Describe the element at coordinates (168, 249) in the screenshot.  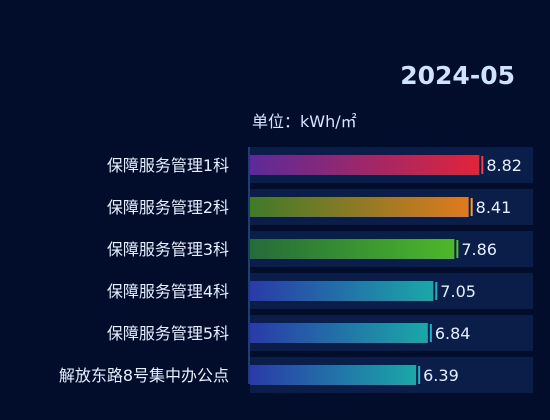
I see `category-label: 保障服务管理3科` at that location.